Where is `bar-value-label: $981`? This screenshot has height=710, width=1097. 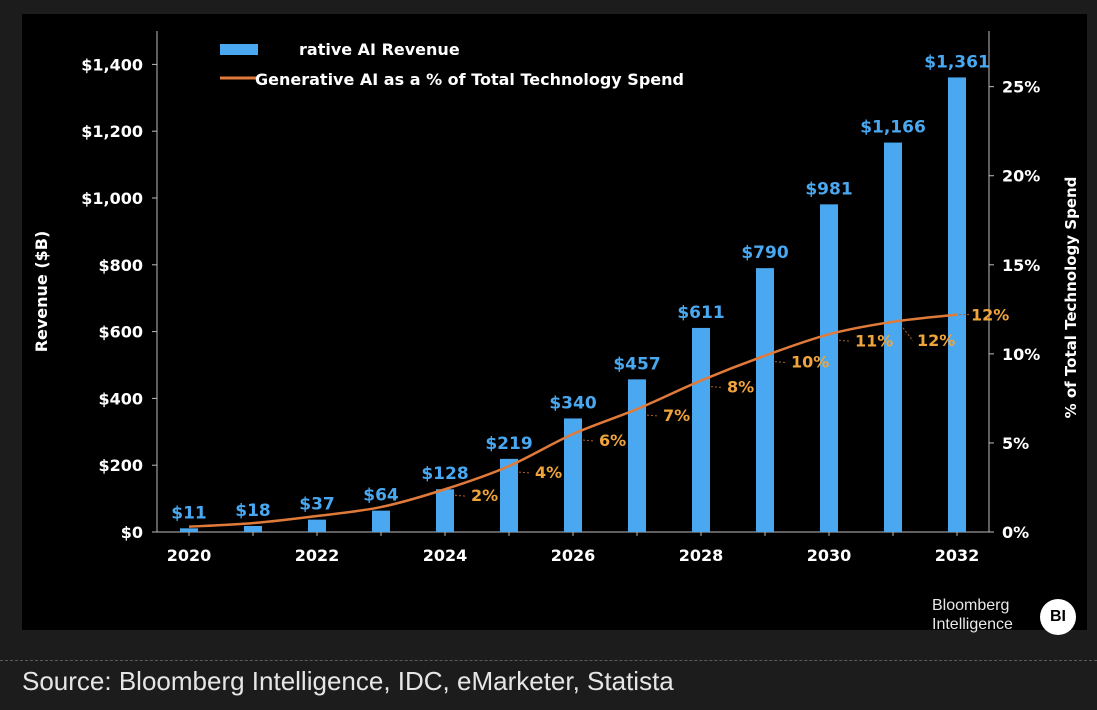 bar-value-label: $981 is located at coordinates (828, 189).